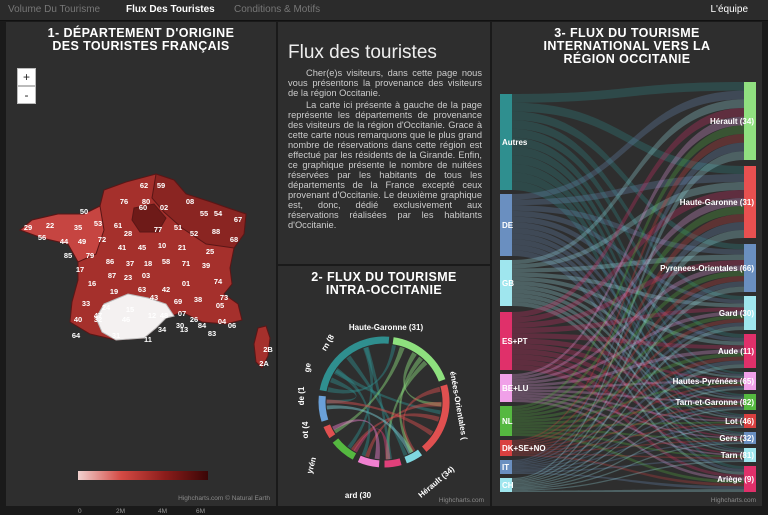 Image resolution: width=768 pixels, height=515 pixels. I want to click on department-label-83: 83, so click(212, 333).